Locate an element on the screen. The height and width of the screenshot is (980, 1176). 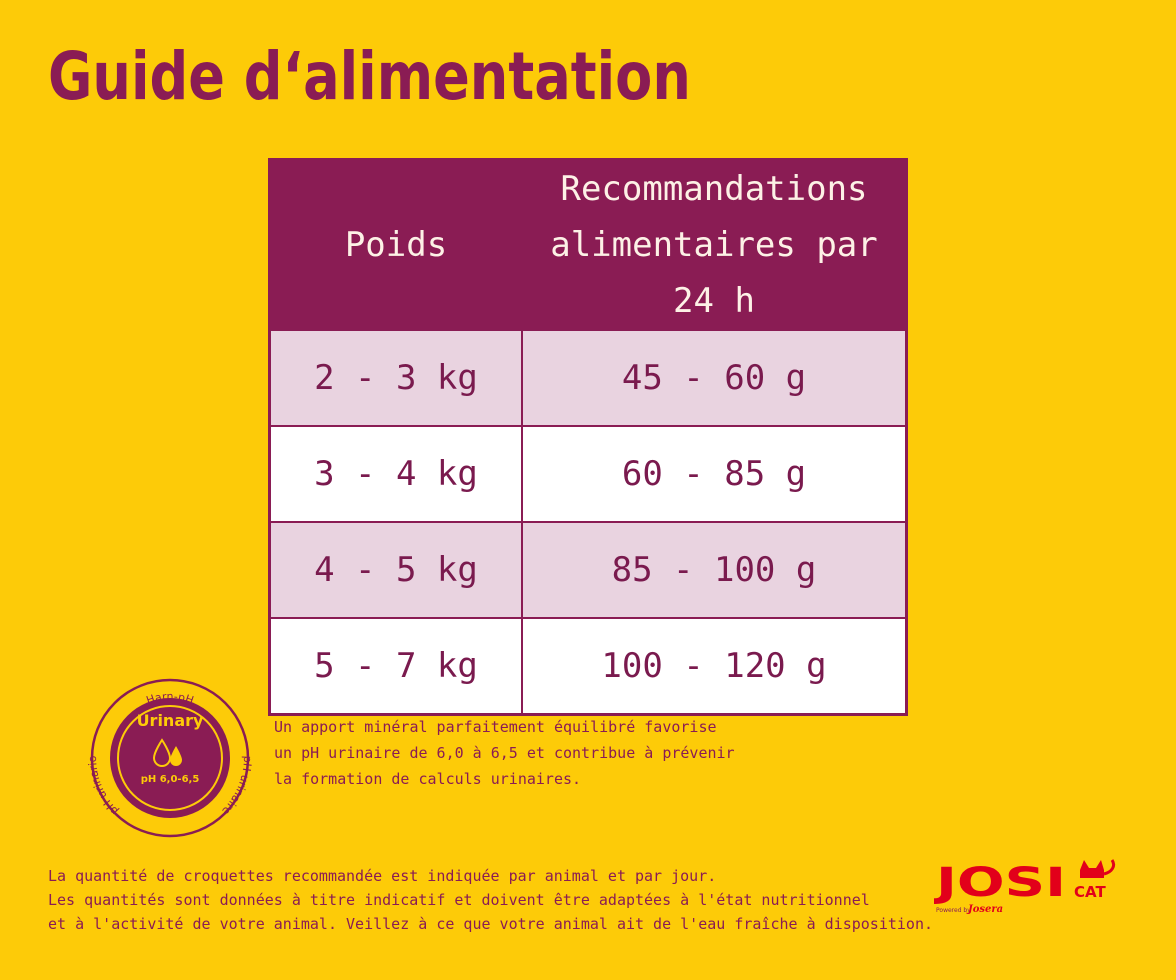
amount-cell: 45 - 60 g is located at coordinates (714, 378).